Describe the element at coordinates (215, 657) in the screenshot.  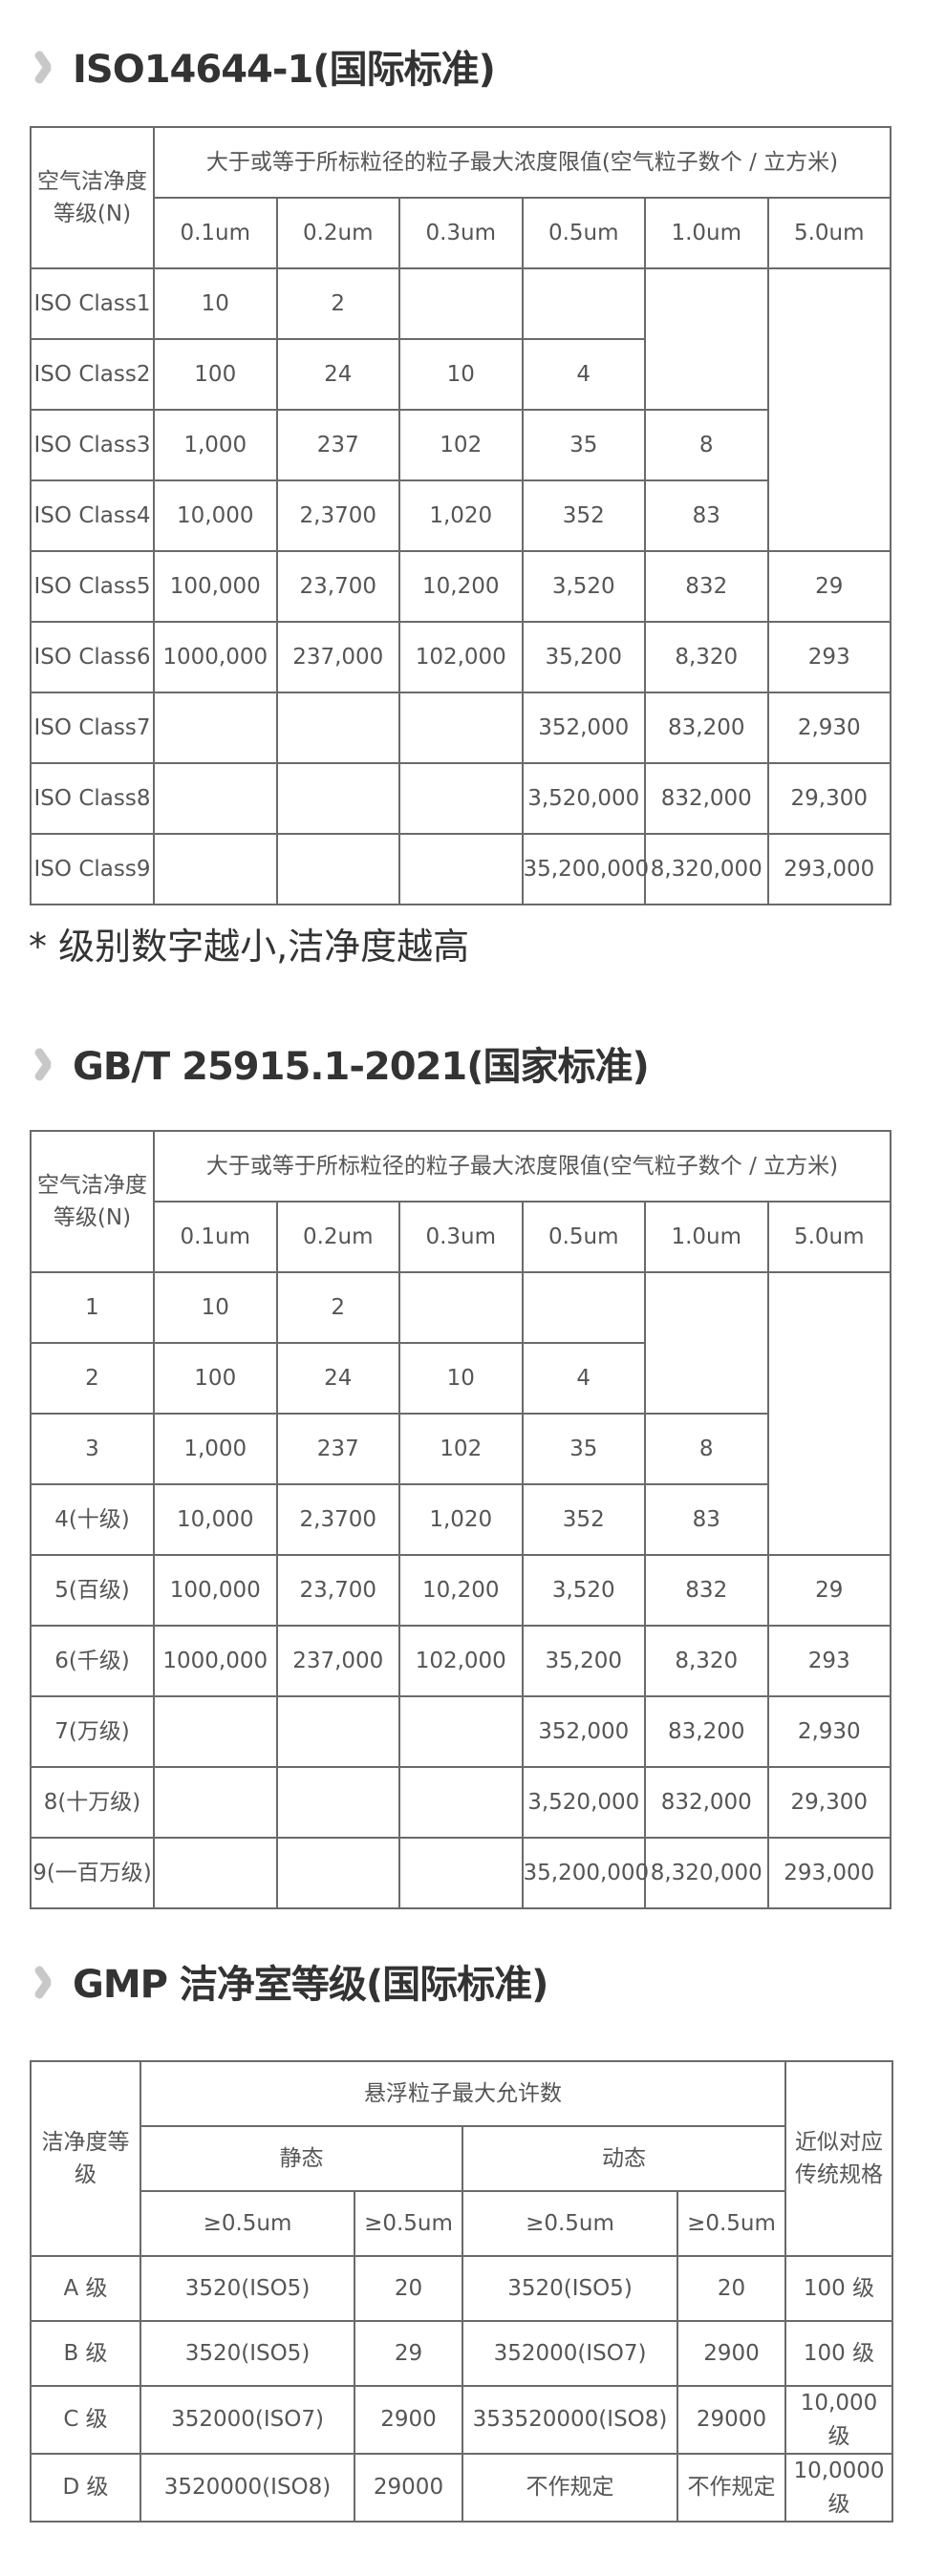
I see `value-cell: 1000,000` at that location.